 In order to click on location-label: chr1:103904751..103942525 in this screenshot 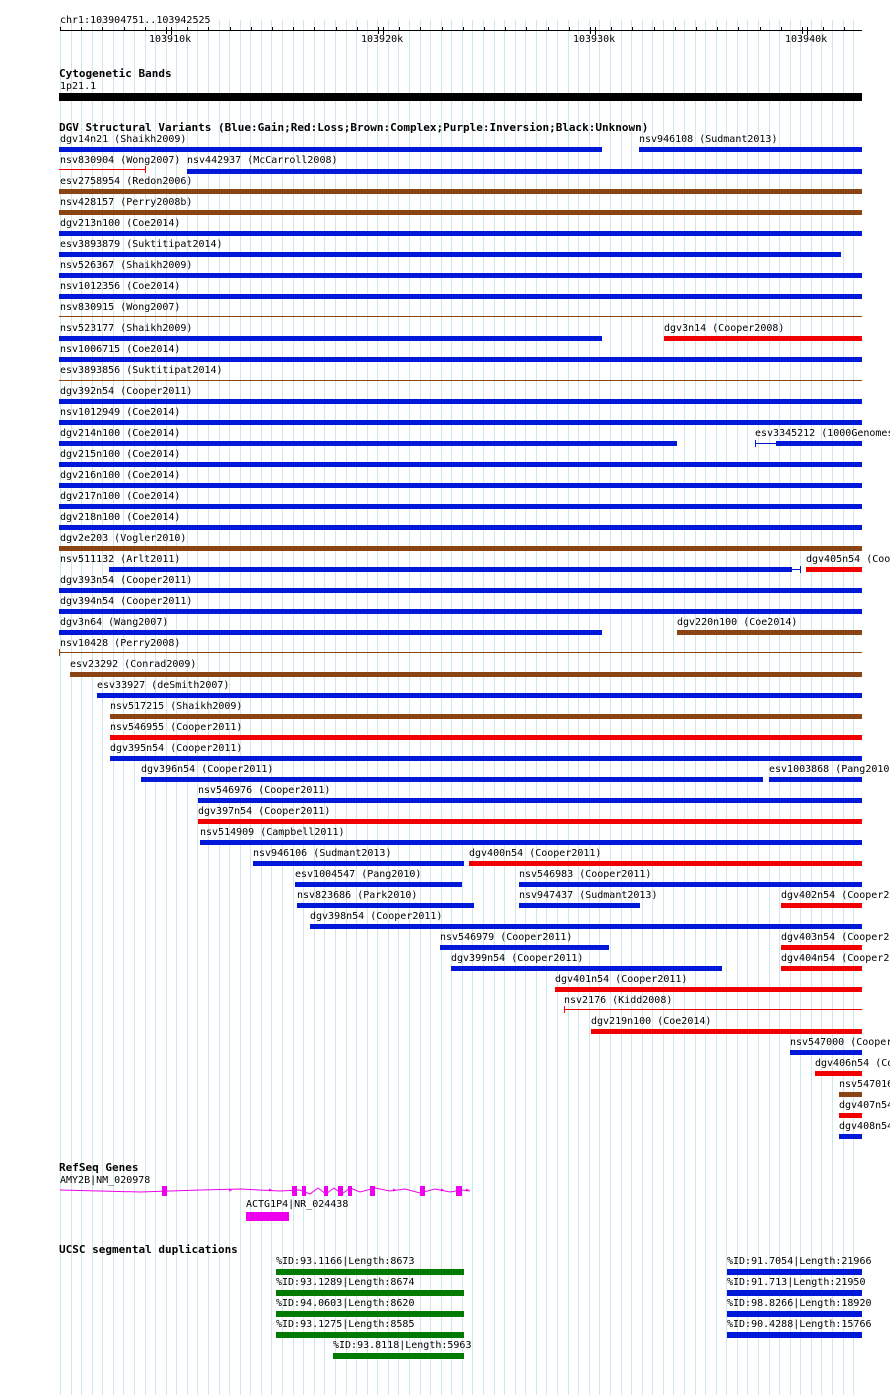, I will do `click(135, 20)`.